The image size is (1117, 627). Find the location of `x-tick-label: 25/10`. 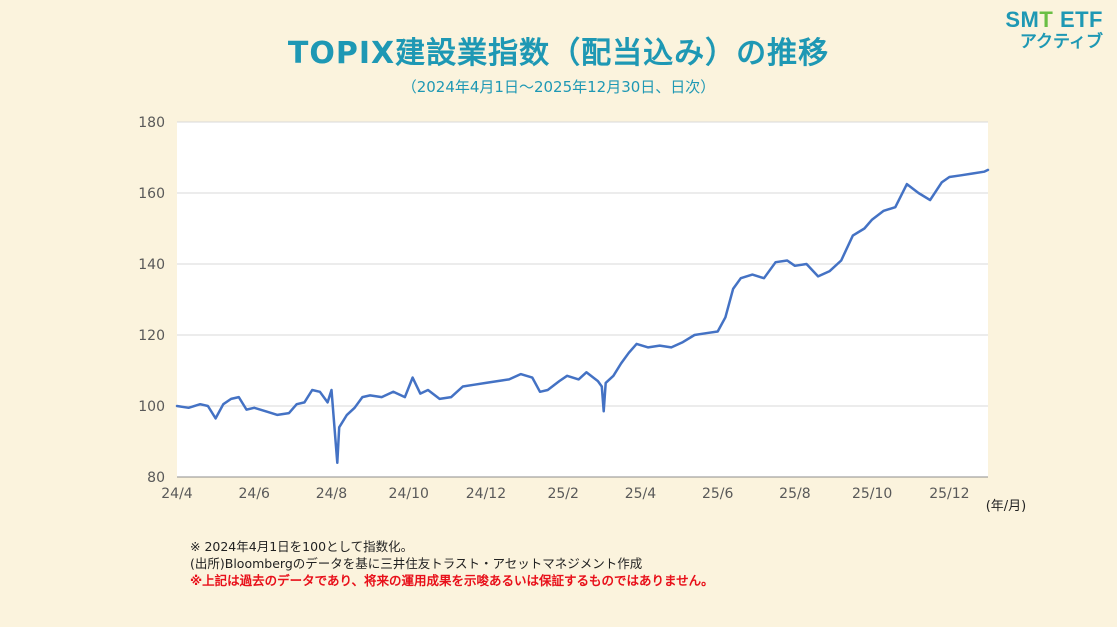

x-tick-label: 25/10 is located at coordinates (872, 494).